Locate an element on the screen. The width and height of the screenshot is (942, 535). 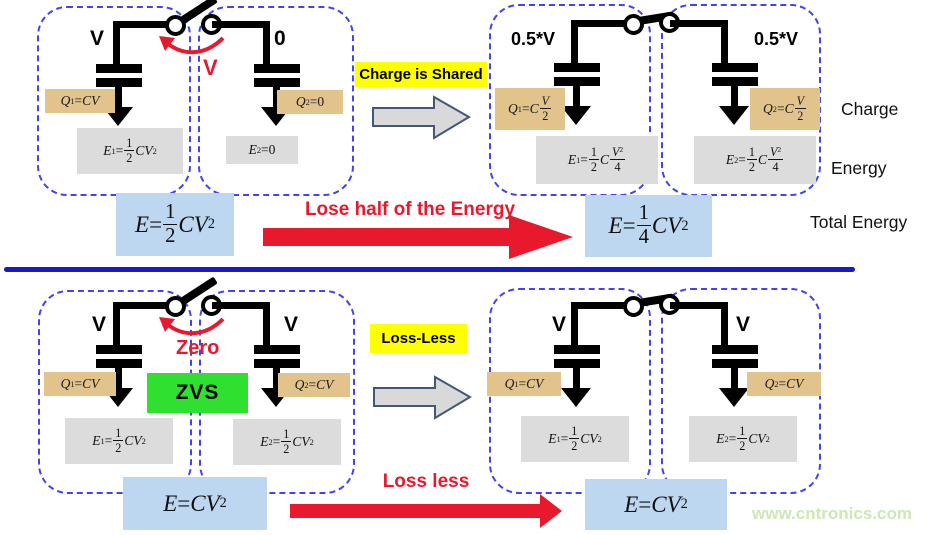
panel-top-left-cap1 is located at coordinates (114, 101).